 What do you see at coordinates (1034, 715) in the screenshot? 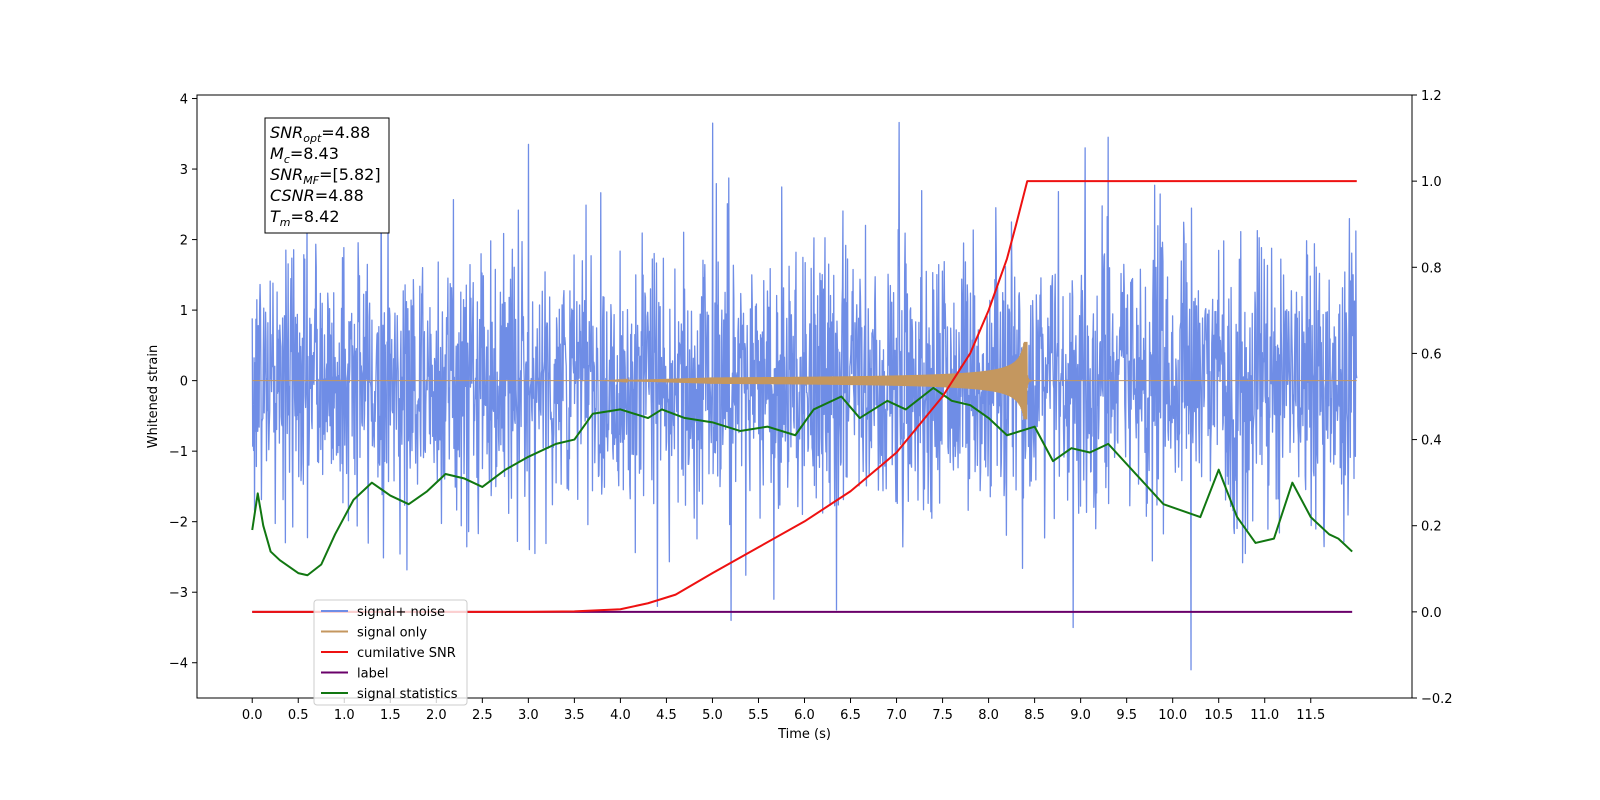
I see `x-tick-label: 8.5` at bounding box center [1034, 715].